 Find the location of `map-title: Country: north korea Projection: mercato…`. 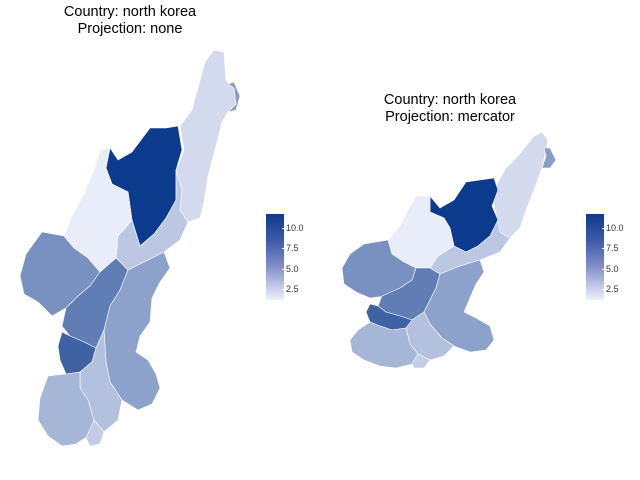

map-title: Country: north korea Projection: mercato… is located at coordinates (450, 109).